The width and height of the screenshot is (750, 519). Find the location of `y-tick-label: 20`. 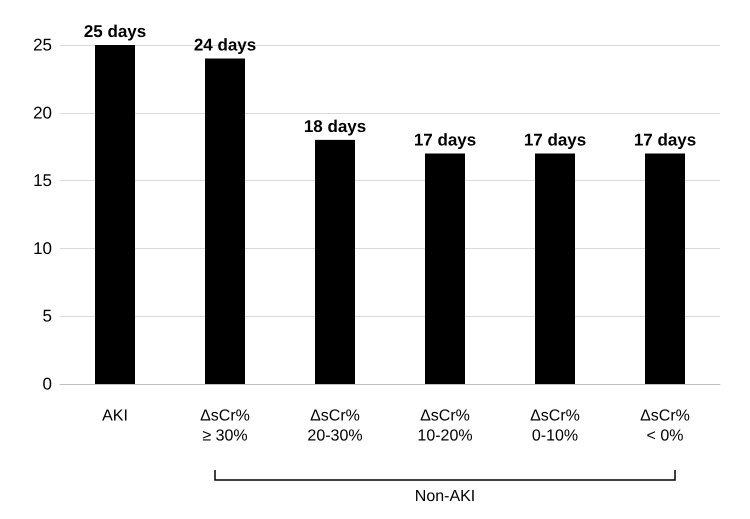

y-tick-label: 20 is located at coordinates (42, 112).